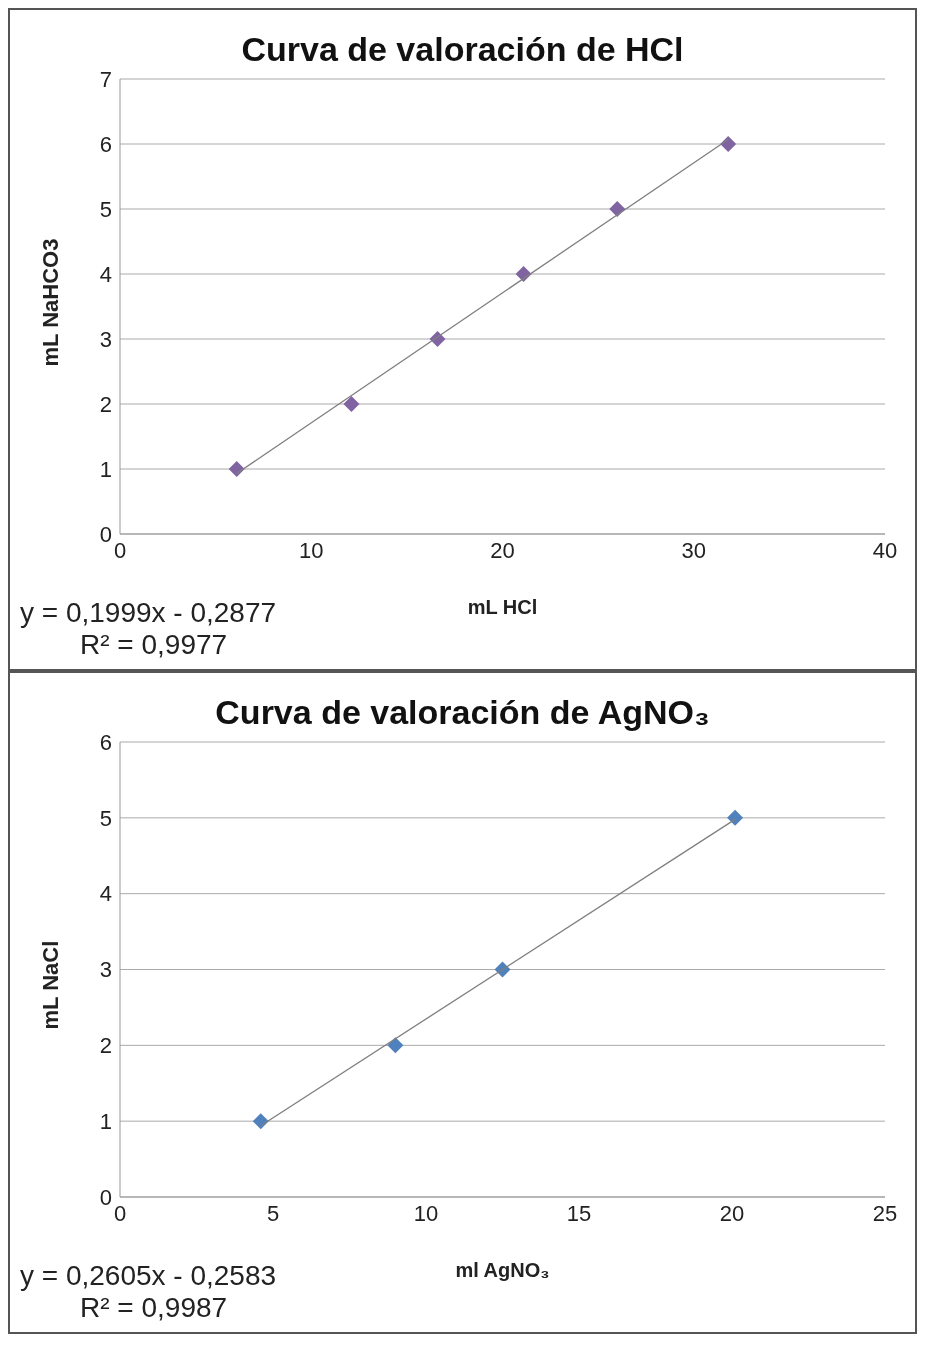 The image size is (943, 1351). Describe the element at coordinates (154, 645) in the screenshot. I see `text: R² = 0,9977` at that location.